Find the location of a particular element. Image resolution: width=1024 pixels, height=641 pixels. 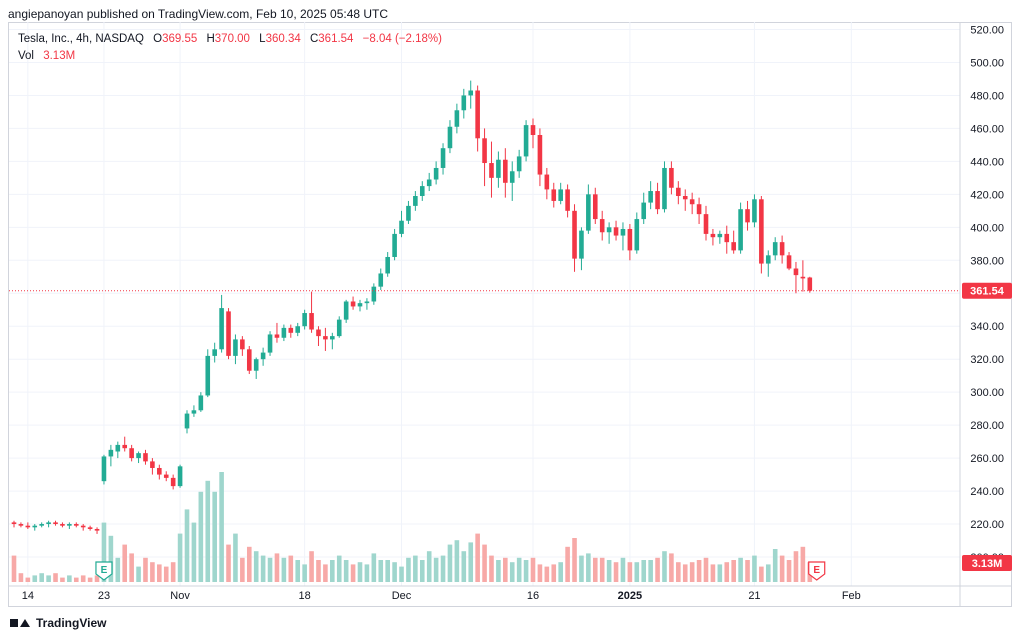

y-tick-label: 500.00 is located at coordinates (987, 63).